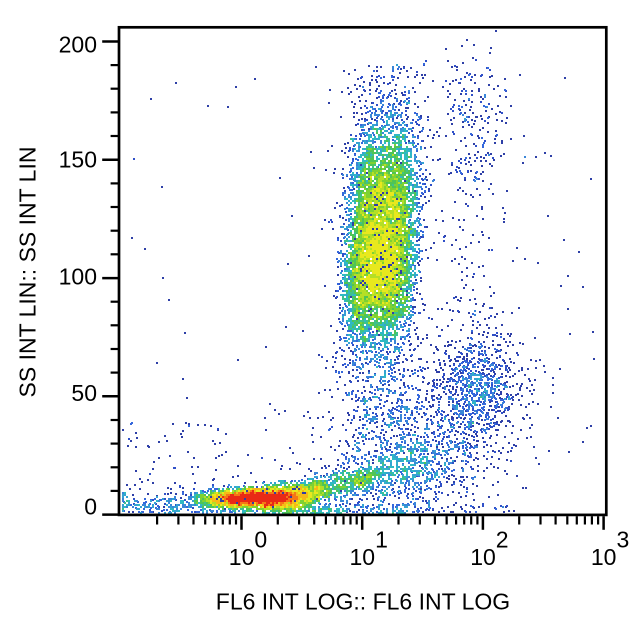 This screenshot has width=635, height=629. Describe the element at coordinates (84, 393) in the screenshot. I see `svg-text: 50` at that location.